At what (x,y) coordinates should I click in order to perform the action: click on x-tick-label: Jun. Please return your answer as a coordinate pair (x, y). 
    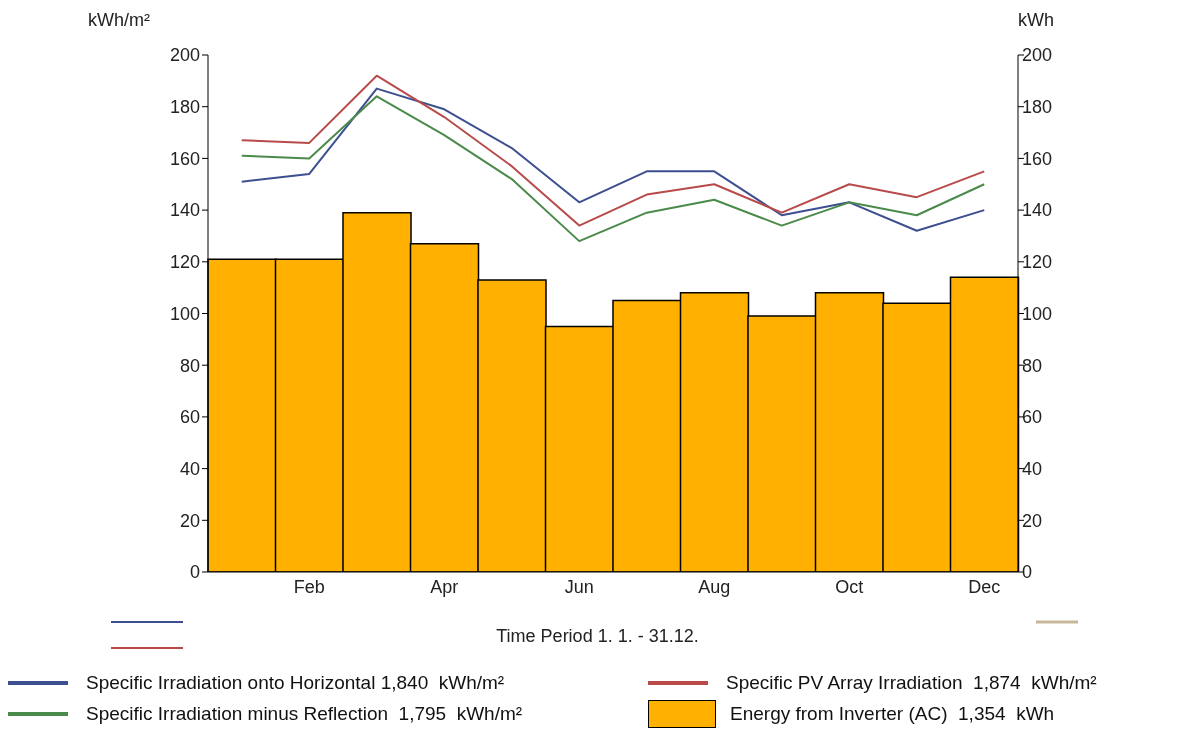
    Looking at the image, I should click on (579, 586).